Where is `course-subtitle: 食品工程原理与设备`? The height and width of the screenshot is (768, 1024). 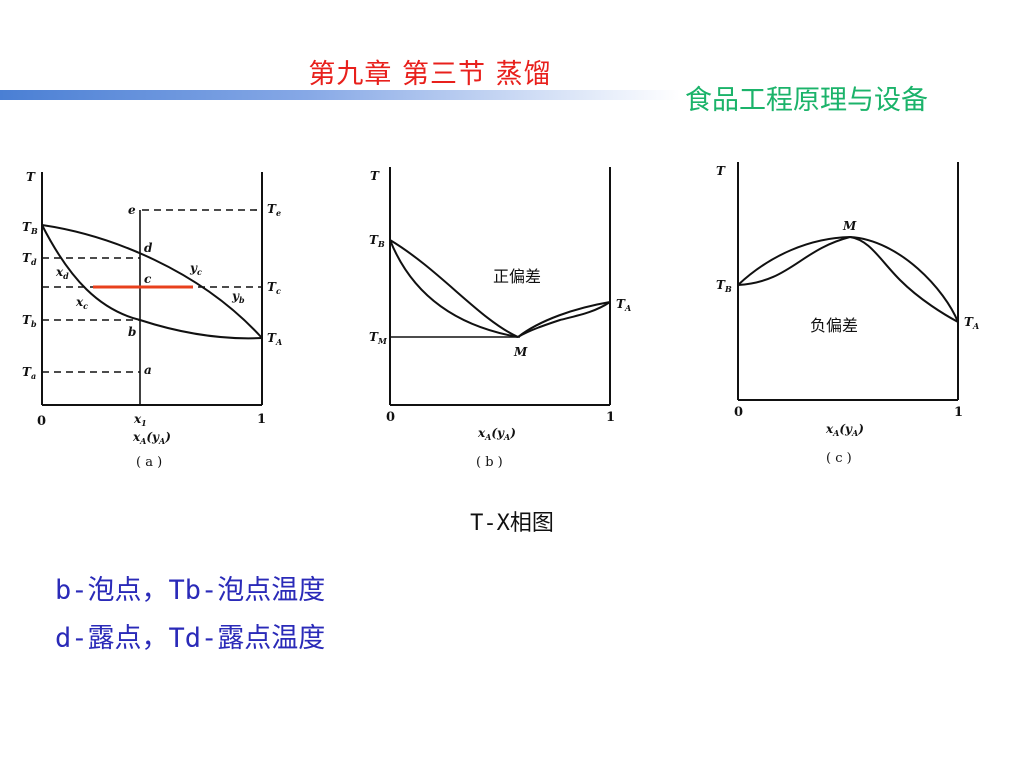
course-subtitle: 食品工程原理与设备 is located at coordinates (806, 100).